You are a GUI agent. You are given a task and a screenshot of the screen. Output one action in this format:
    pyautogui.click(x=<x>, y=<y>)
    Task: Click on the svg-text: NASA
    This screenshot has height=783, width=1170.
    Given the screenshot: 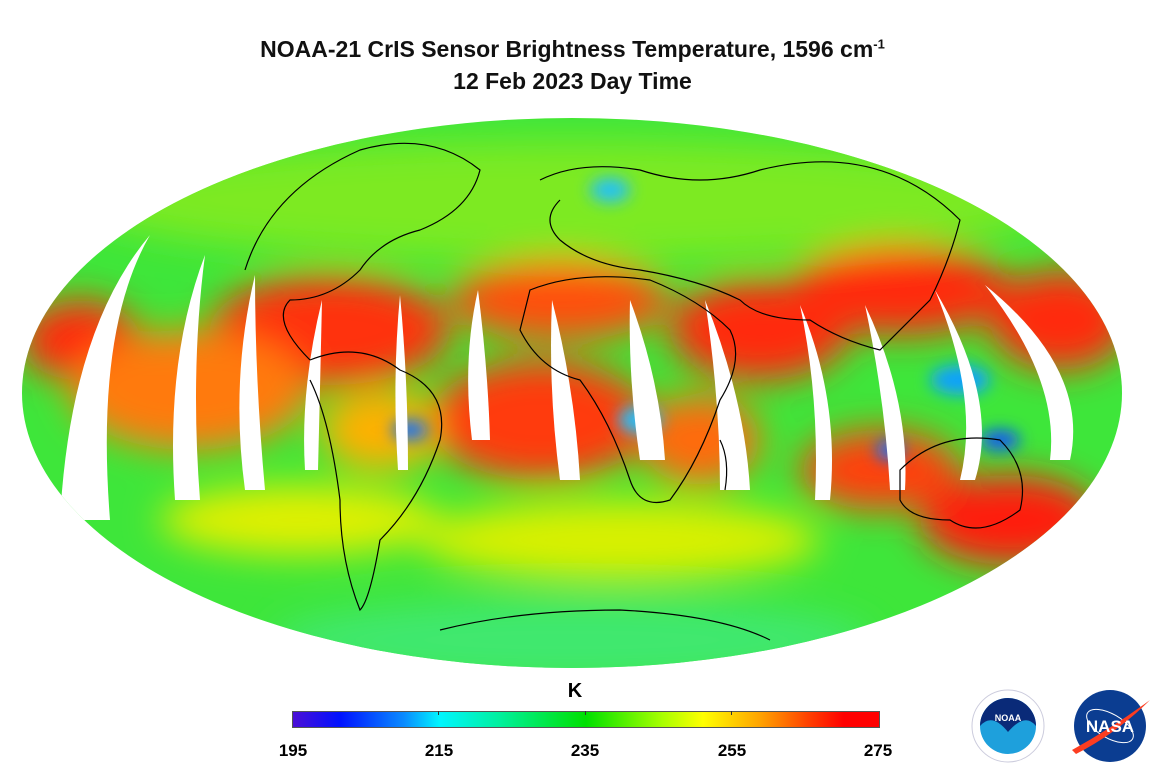 What is the action you would take?
    pyautogui.click(x=1110, y=726)
    